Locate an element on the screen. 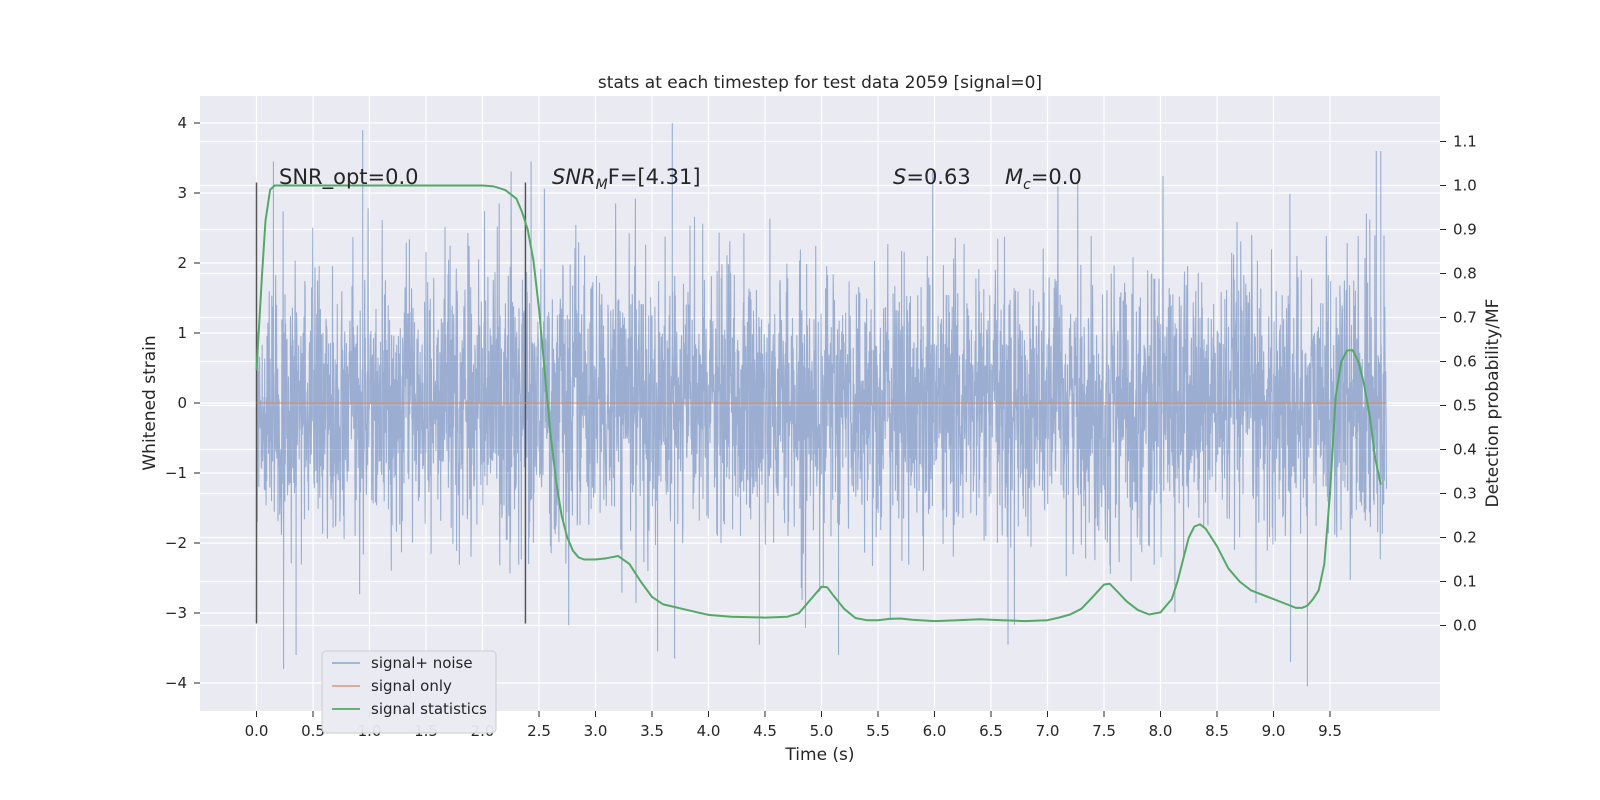 This screenshot has width=1600, height=800. annotation-snr-mf: SNRMF=[4.31] is located at coordinates (626, 179).